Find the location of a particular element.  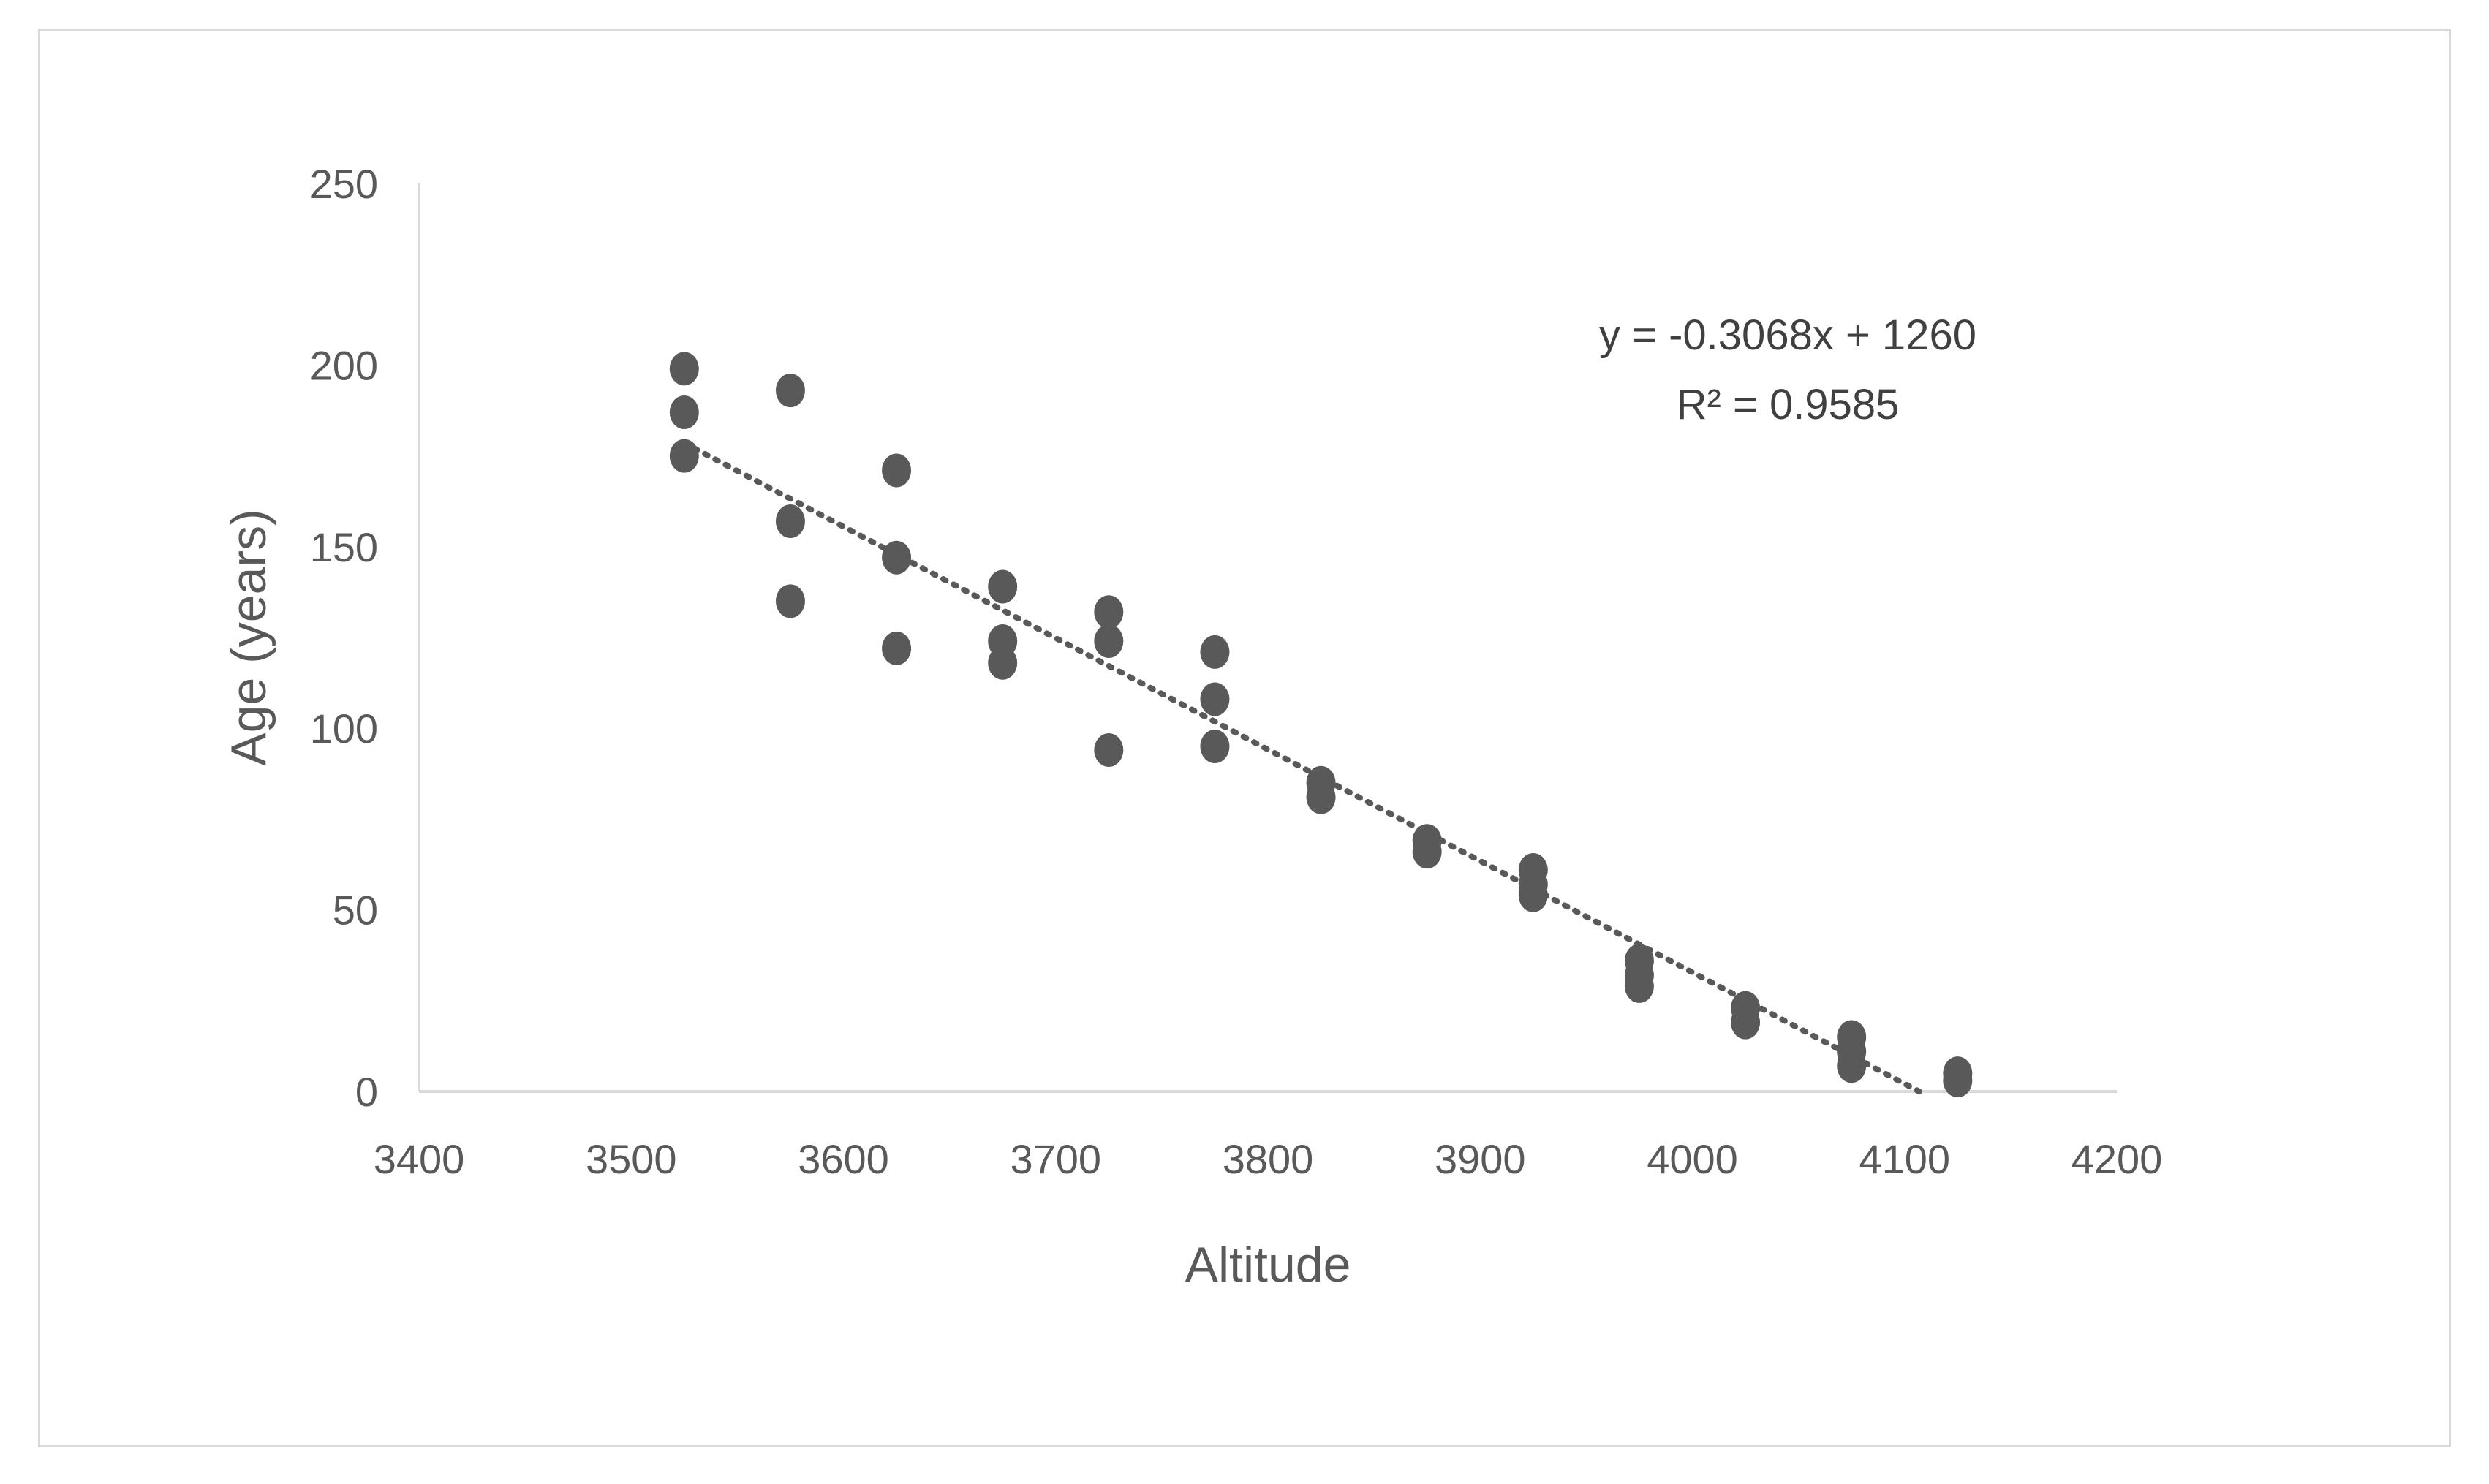

x-tick-label: 3900 is located at coordinates (1480, 1159).